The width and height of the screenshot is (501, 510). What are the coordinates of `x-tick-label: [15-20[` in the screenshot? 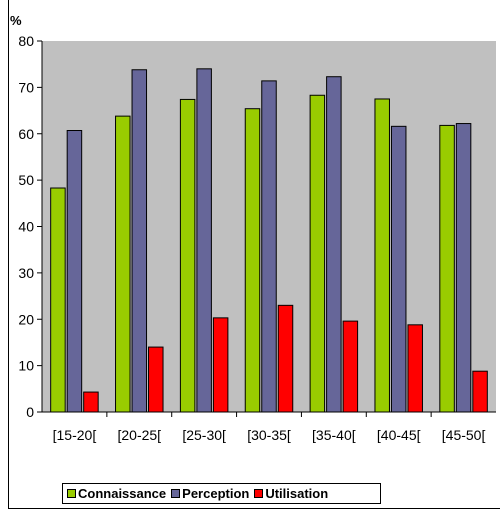 It's located at (75, 435).